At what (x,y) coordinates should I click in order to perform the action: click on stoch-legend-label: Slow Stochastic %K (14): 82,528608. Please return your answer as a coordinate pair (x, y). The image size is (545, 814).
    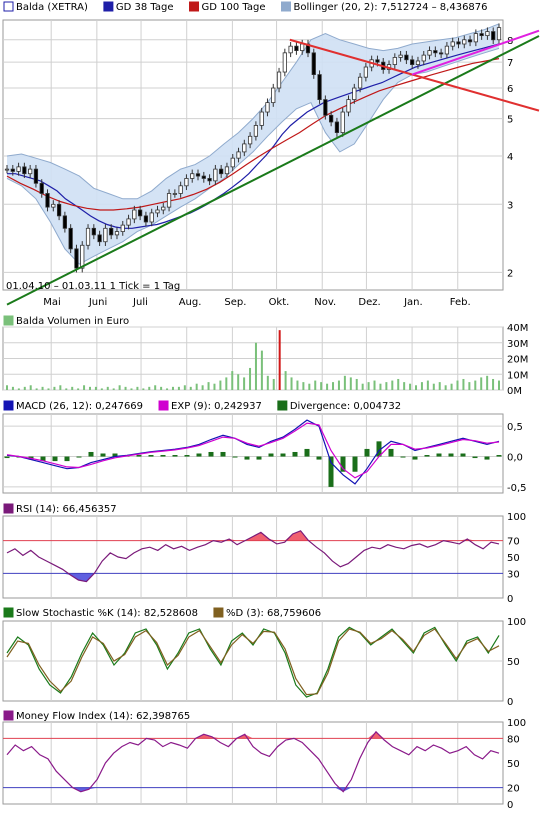
    Looking at the image, I should click on (107, 613).